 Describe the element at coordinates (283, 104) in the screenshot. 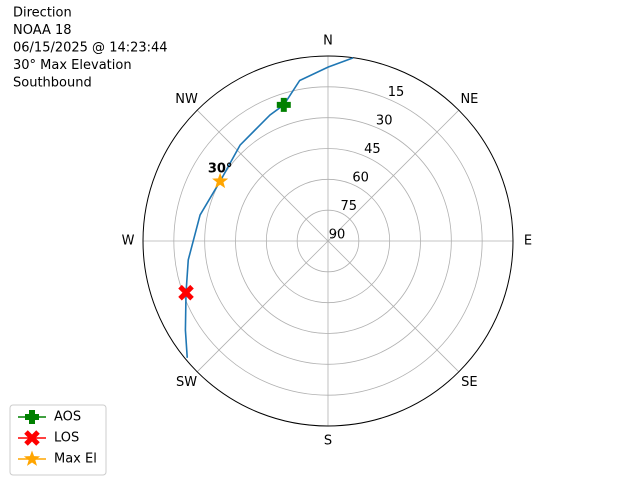

I see `marker-plus` at that location.